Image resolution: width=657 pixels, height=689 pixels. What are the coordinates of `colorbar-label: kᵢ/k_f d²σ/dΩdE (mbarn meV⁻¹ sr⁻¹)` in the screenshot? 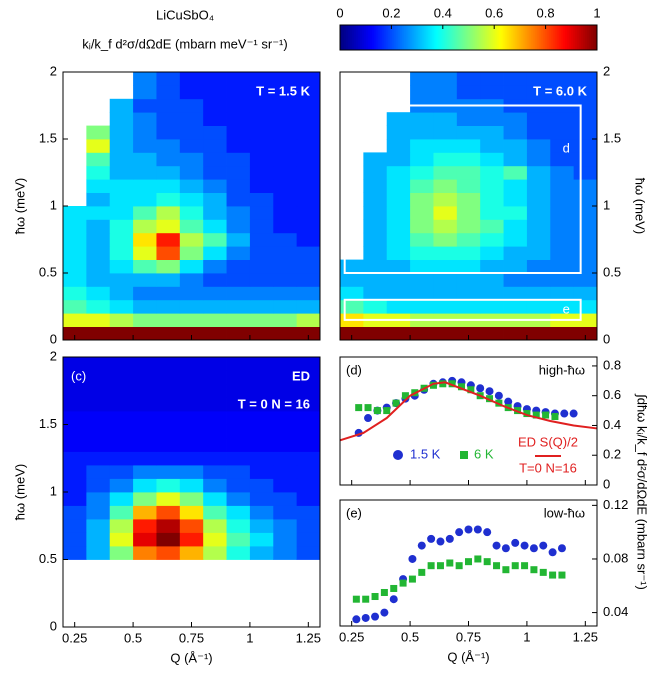 It's located at (184, 43).